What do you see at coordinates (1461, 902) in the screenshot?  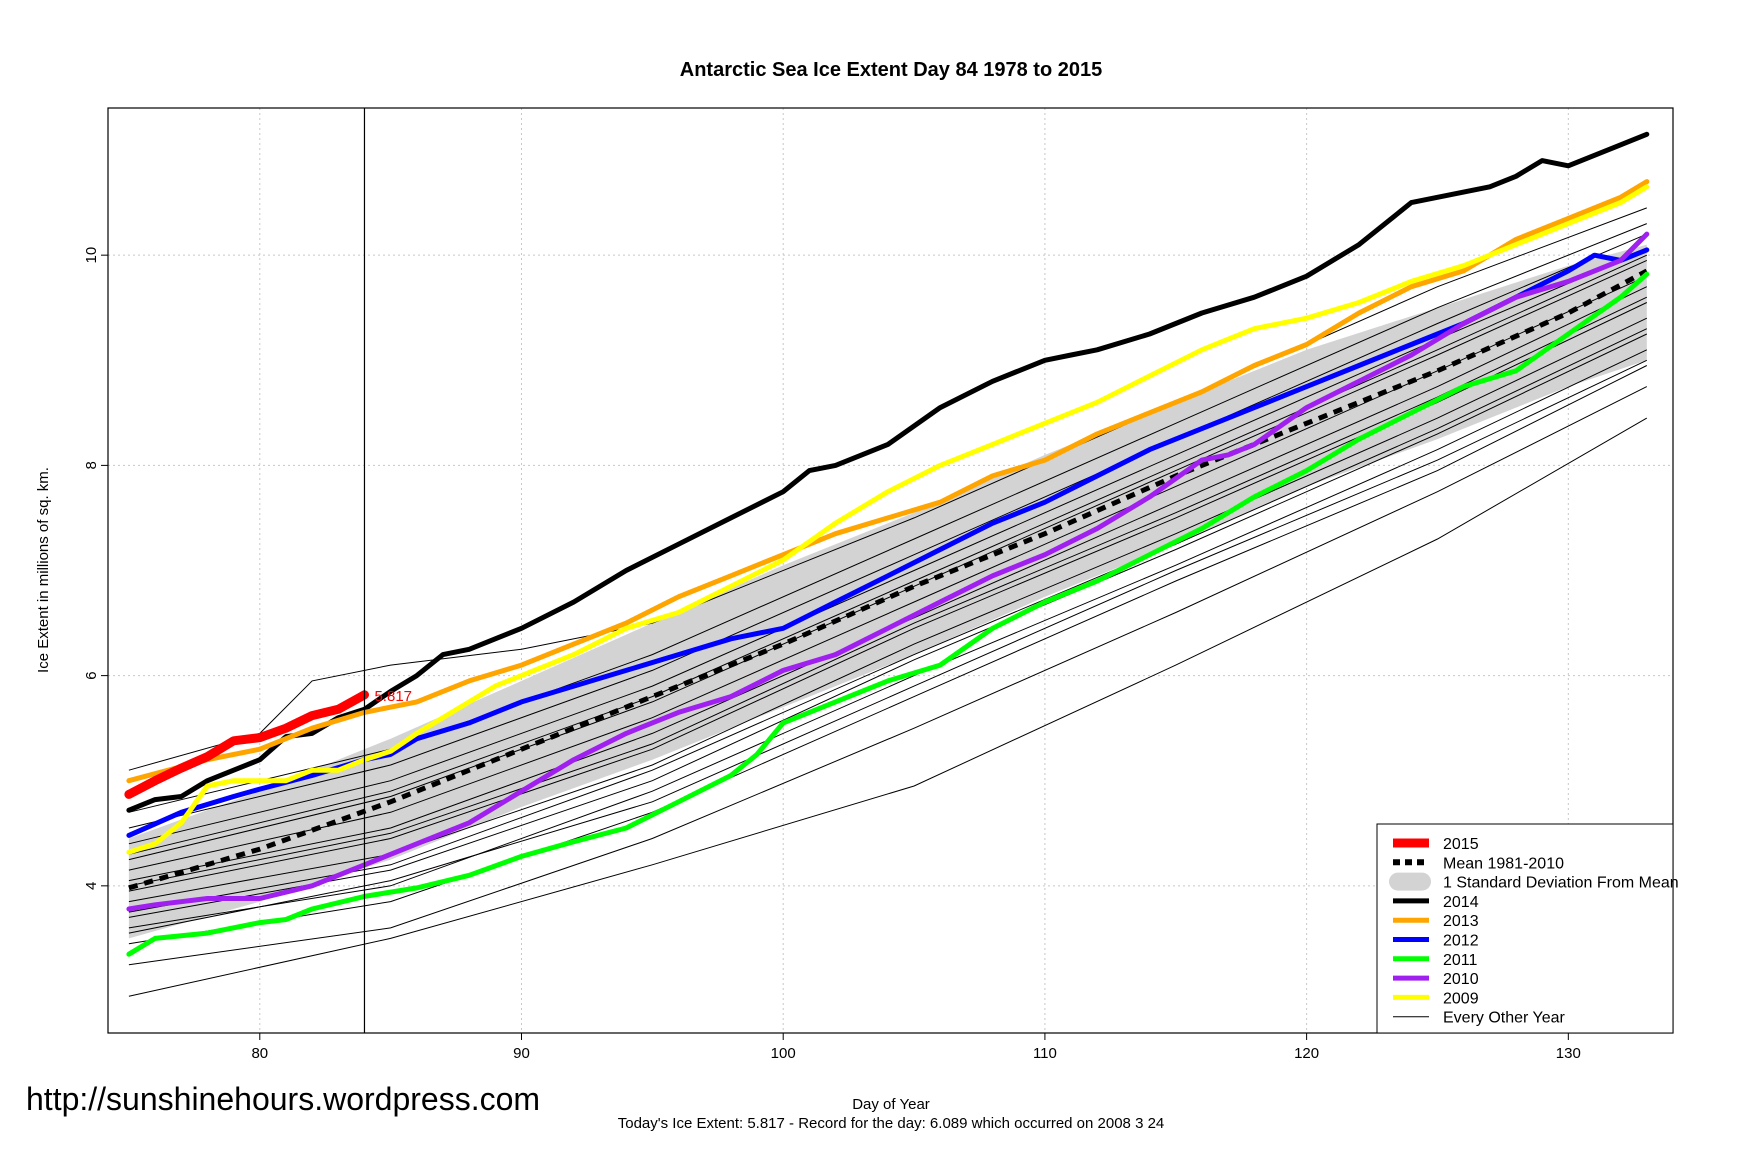 I see `legend-label: 2014` at bounding box center [1461, 902].